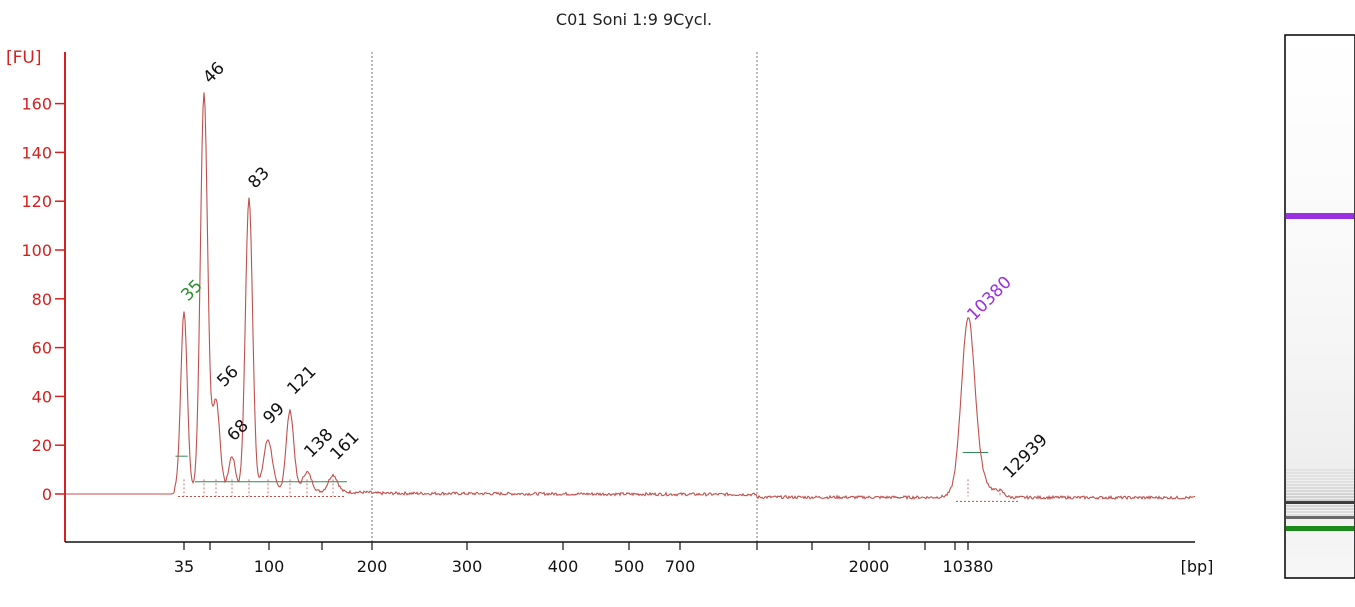  I want to click on x-axis-title: [bp], so click(1197, 566).